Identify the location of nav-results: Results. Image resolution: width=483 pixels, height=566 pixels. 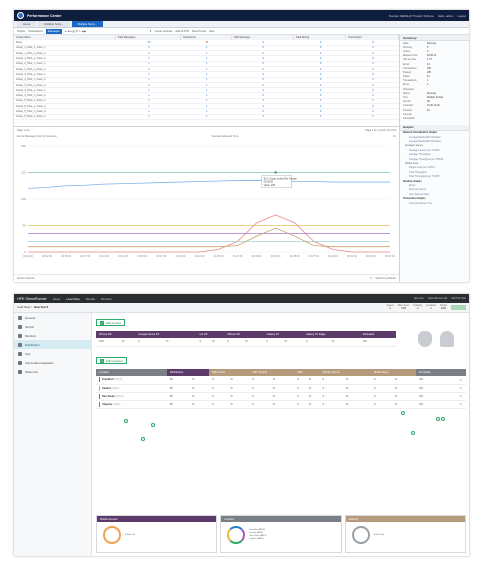
(90, 298).